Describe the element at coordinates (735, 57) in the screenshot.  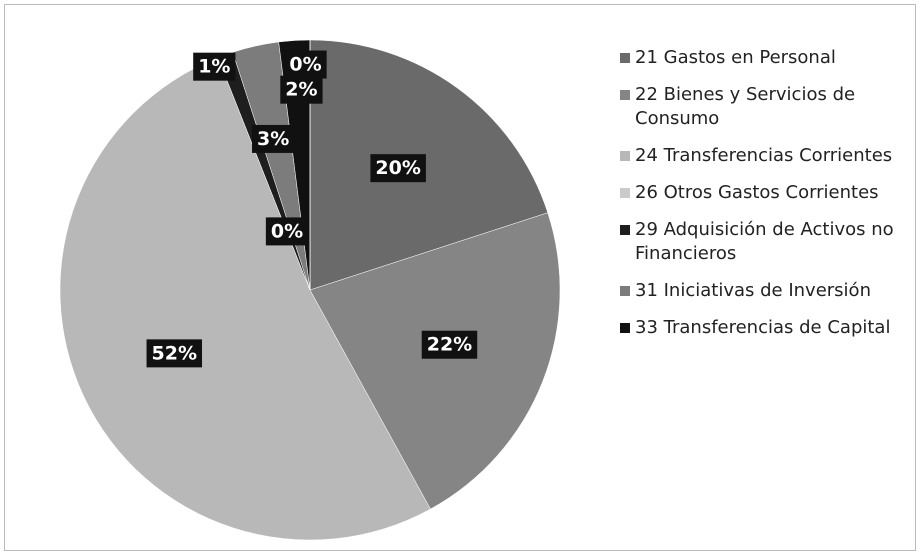
I see `legend-label: 21 Gastos en Personal` at that location.